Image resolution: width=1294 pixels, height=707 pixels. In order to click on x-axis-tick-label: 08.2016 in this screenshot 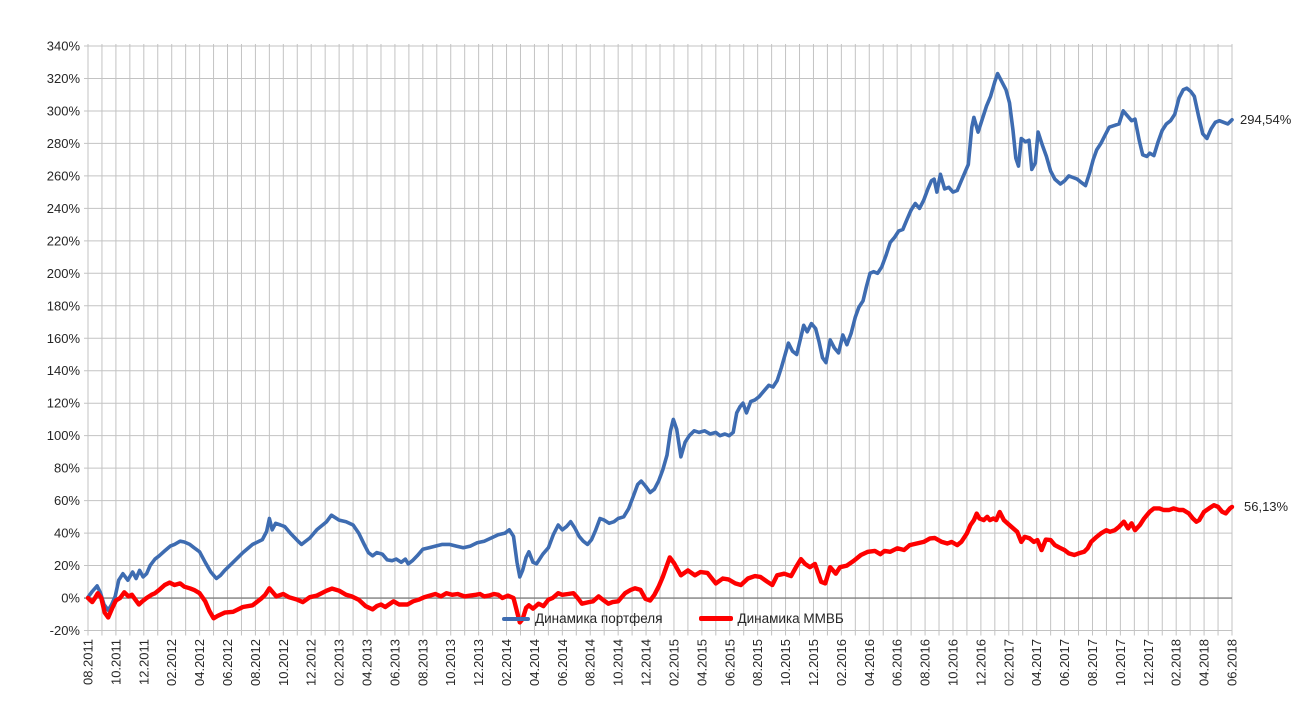, I will do `click(925, 662)`.